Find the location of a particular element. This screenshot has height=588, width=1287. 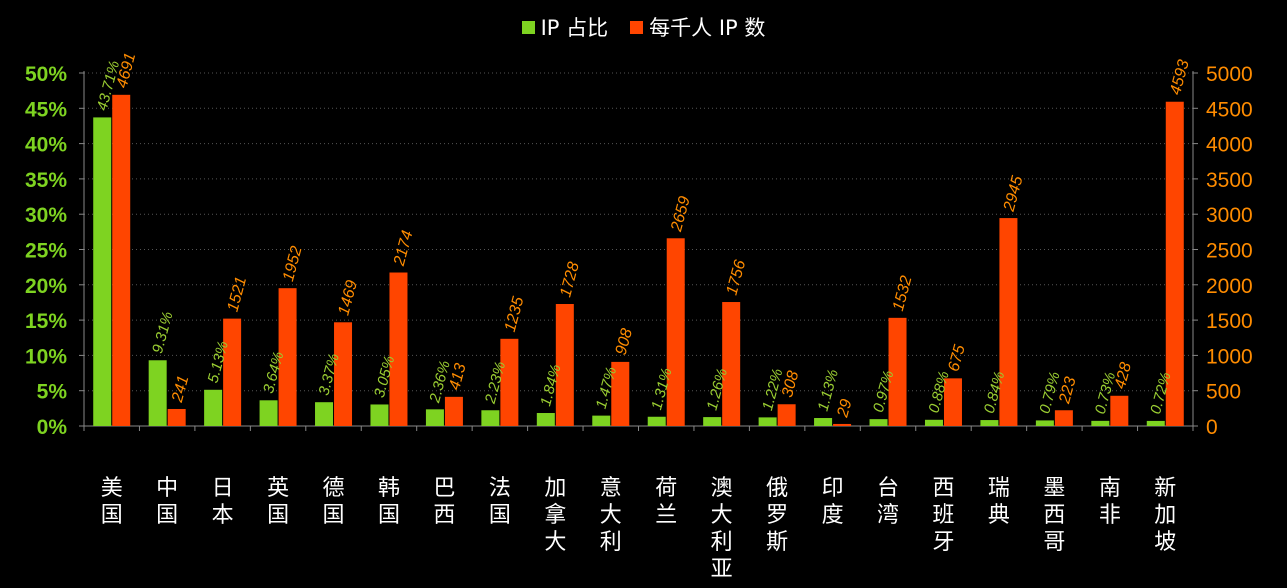

data-label-ip-per-thousand: 2945 is located at coordinates (1014, 194).